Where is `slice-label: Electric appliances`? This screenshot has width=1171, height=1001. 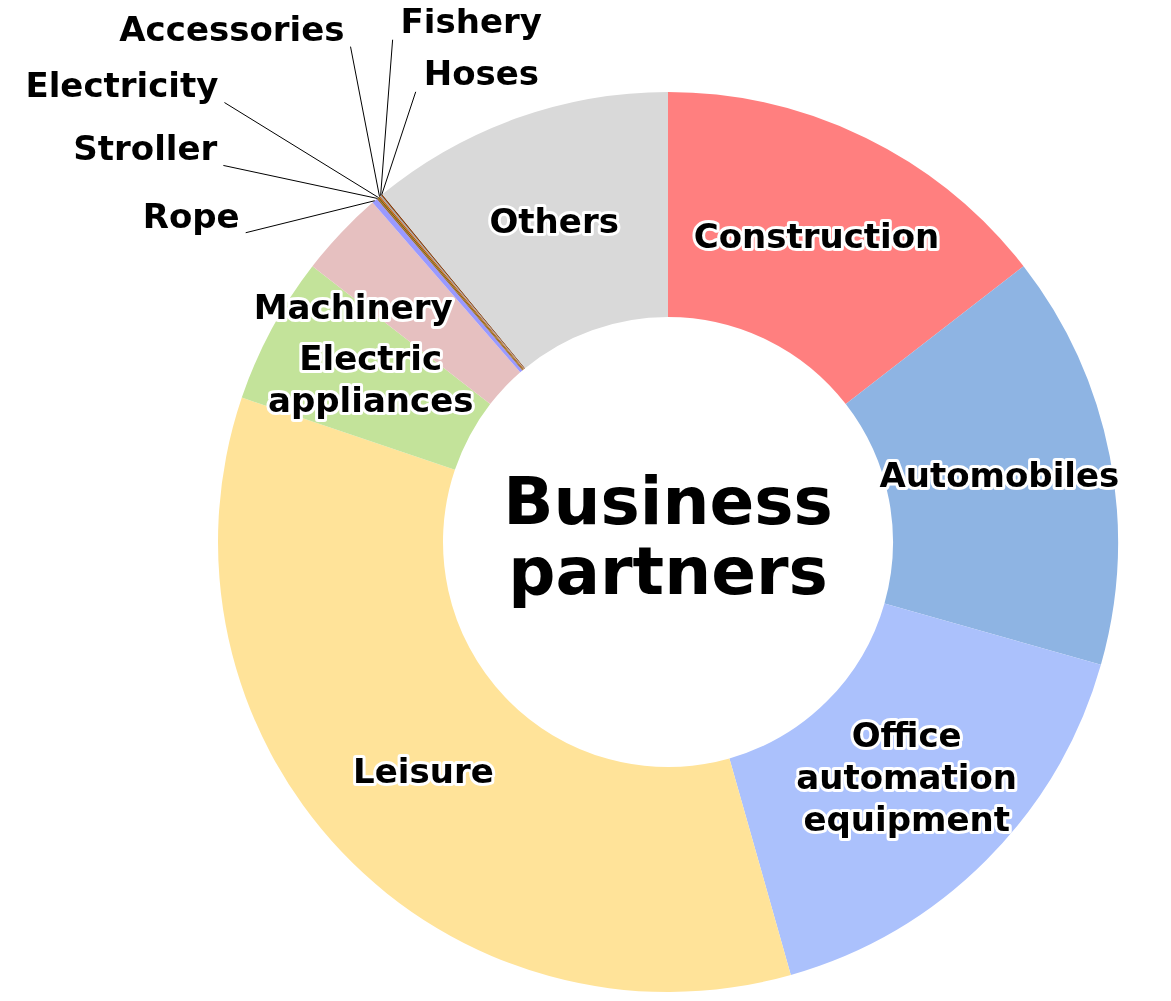 slice-label: Electric appliances is located at coordinates (370, 379).